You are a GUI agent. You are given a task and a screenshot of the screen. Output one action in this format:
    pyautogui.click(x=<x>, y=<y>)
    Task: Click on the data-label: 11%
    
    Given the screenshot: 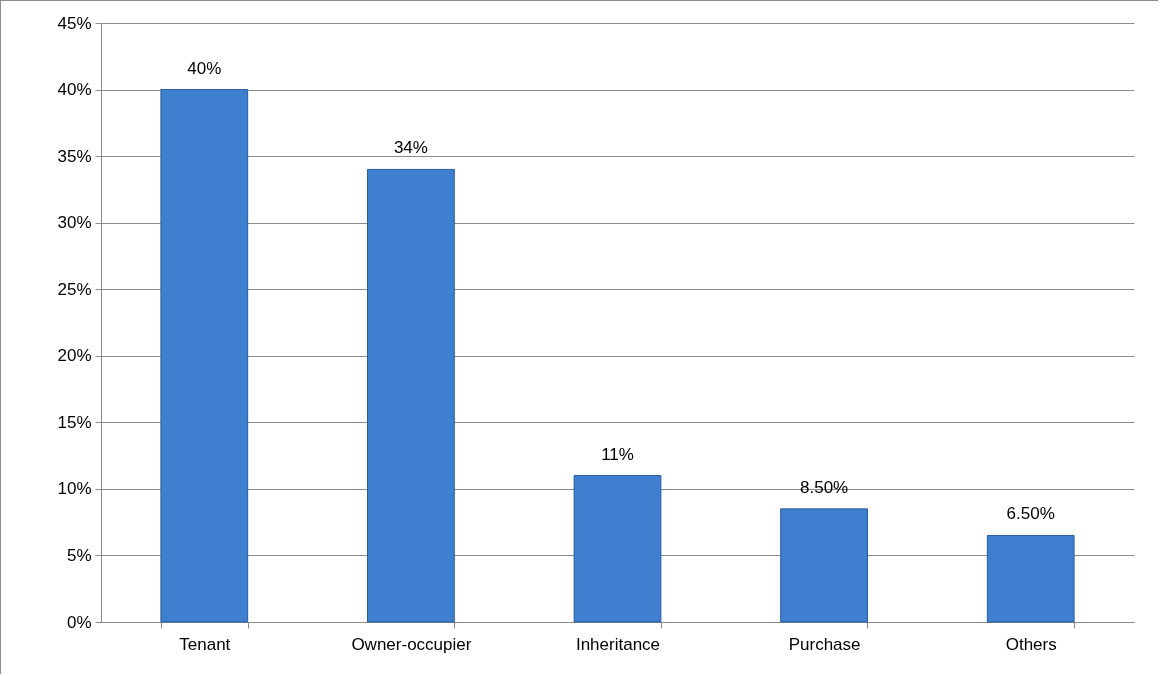 What is the action you would take?
    pyautogui.click(x=617, y=454)
    